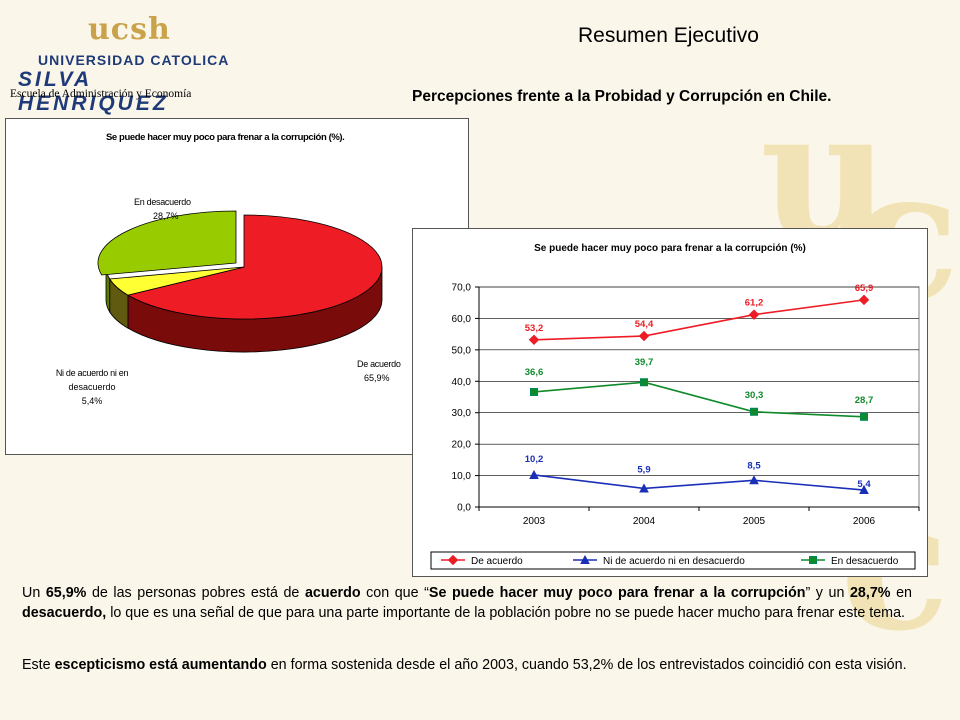 The width and height of the screenshot is (960, 720). I want to click on pie-slice-desacuerdo, so click(167, 243).